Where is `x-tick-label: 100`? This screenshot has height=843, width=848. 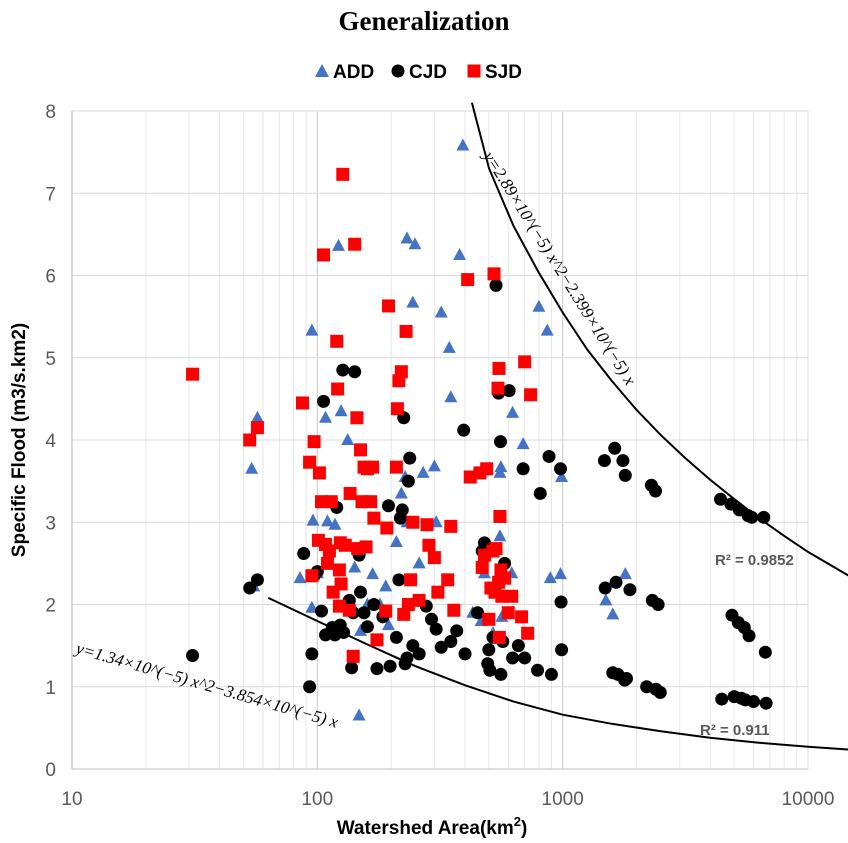
x-tick-label: 100 is located at coordinates (317, 799).